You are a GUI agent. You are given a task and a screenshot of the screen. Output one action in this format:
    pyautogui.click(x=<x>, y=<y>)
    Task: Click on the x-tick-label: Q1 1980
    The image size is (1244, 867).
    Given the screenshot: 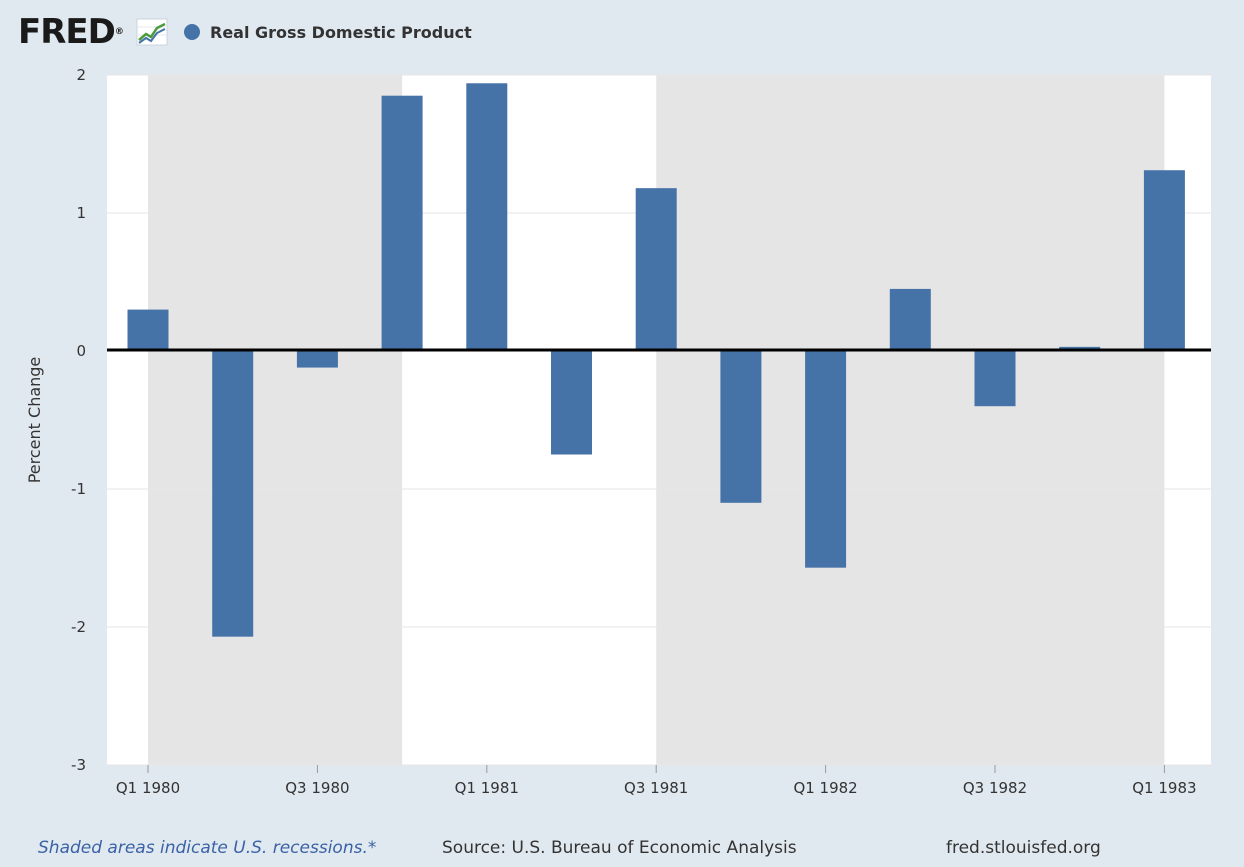 What is the action you would take?
    pyautogui.click(x=148, y=788)
    